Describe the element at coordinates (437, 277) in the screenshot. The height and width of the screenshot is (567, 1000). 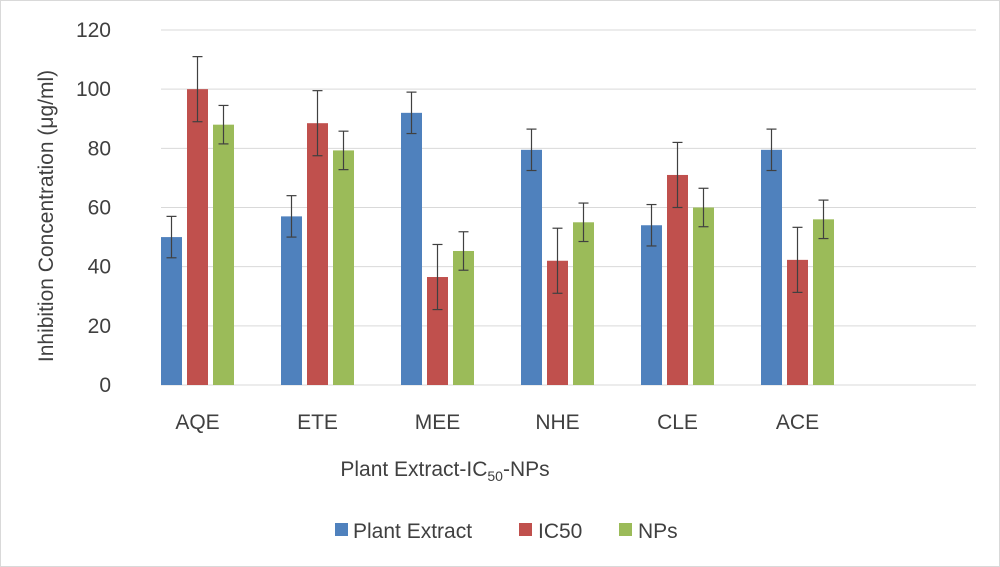
I see `error-bar-mee-ic50` at that location.